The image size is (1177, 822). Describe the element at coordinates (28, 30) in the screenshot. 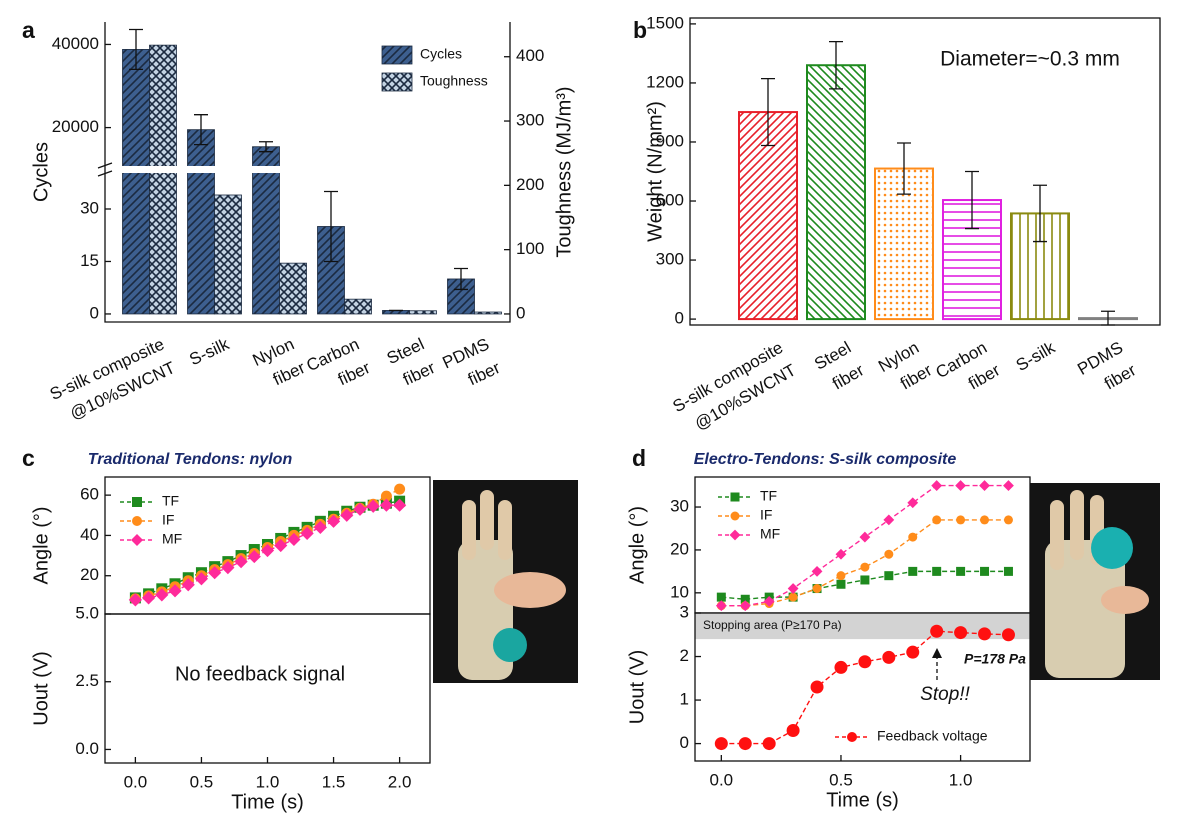

I see `panel-label: a` at that location.